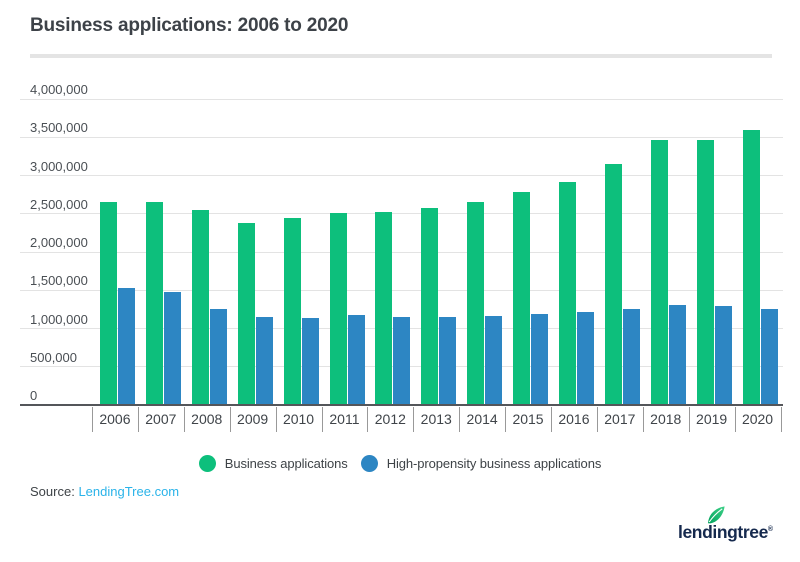 The height and width of the screenshot is (562, 800). I want to click on x-axis-label-2014: 2014, so click(482, 419).